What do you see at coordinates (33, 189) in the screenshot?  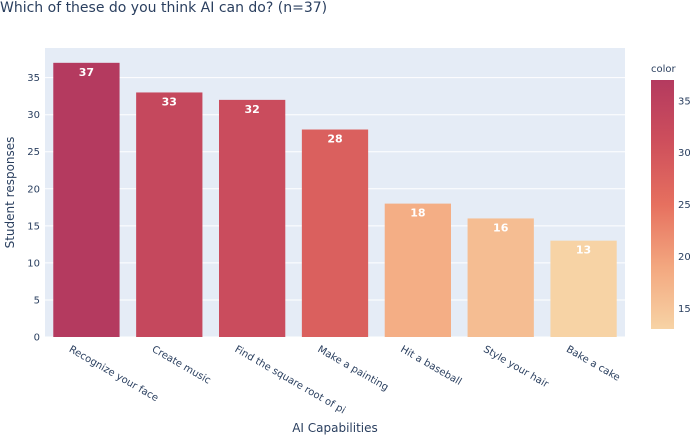 I see `y-tick-label: 20` at bounding box center [33, 189].